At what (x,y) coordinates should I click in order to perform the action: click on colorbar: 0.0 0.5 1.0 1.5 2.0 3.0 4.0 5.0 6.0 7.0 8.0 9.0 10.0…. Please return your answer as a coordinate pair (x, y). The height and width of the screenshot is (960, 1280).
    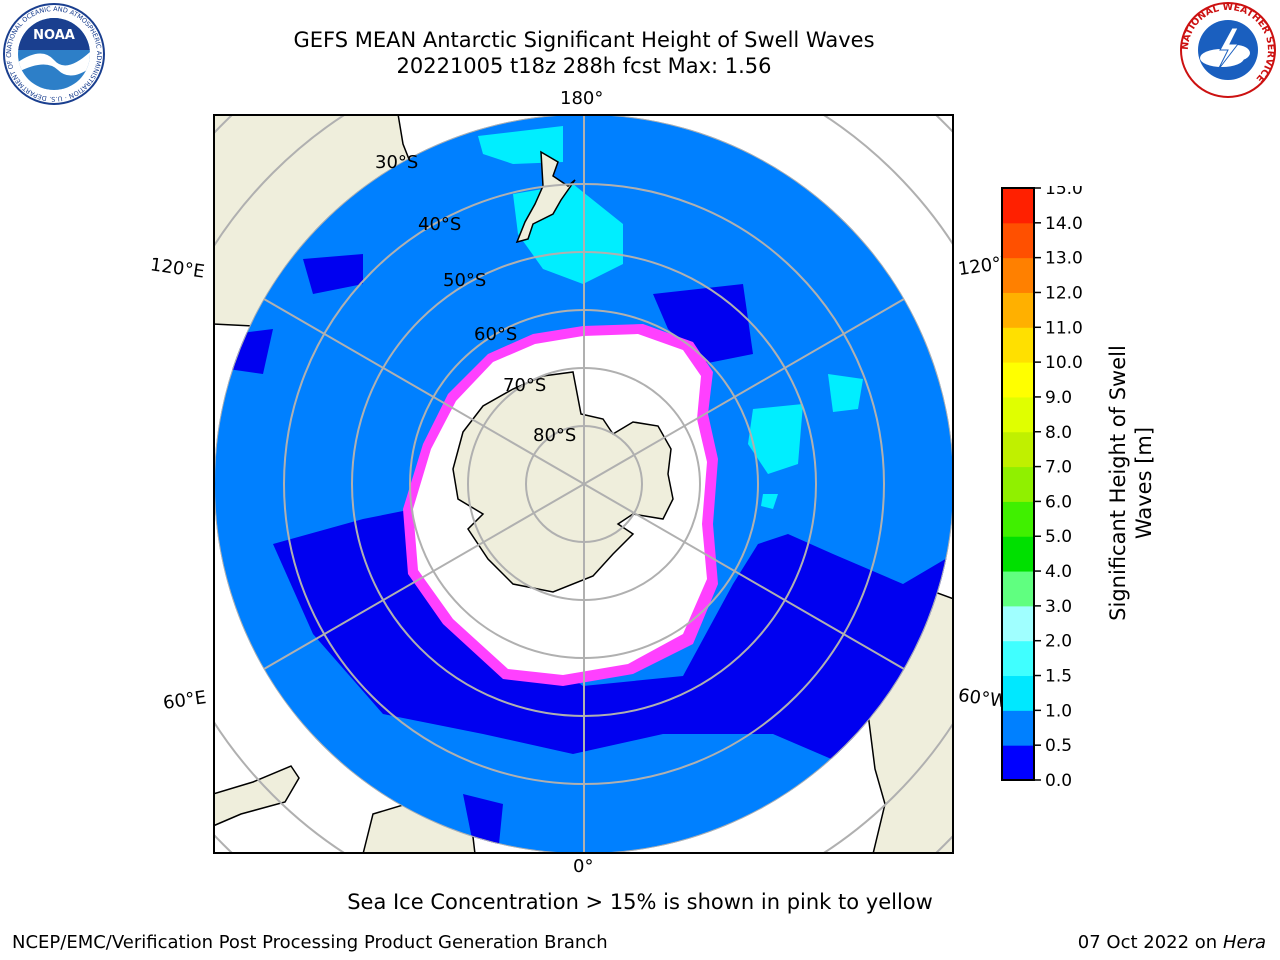
    Looking at the image, I should click on (1042, 486).